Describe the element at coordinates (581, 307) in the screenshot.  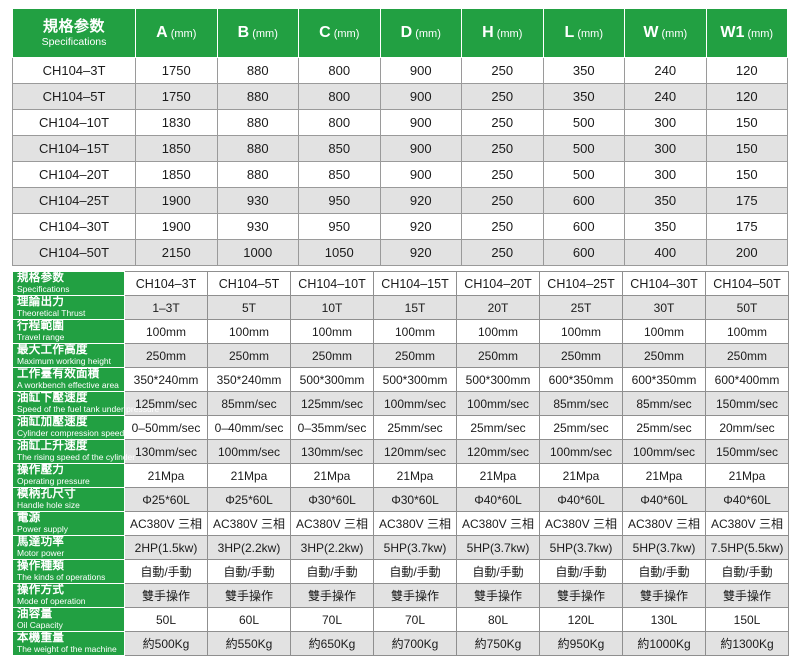
I see `spec-cell: 25T` at that location.